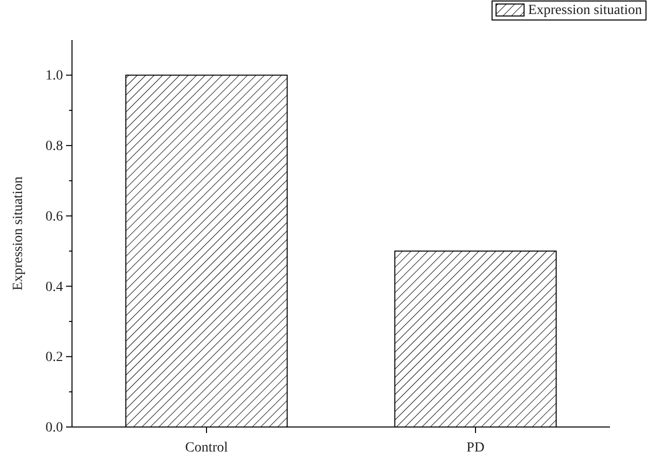 Image resolution: width=648 pixels, height=459 pixels. What do you see at coordinates (54, 146) in the screenshot?
I see `y-tick-label: 0.8` at bounding box center [54, 146].